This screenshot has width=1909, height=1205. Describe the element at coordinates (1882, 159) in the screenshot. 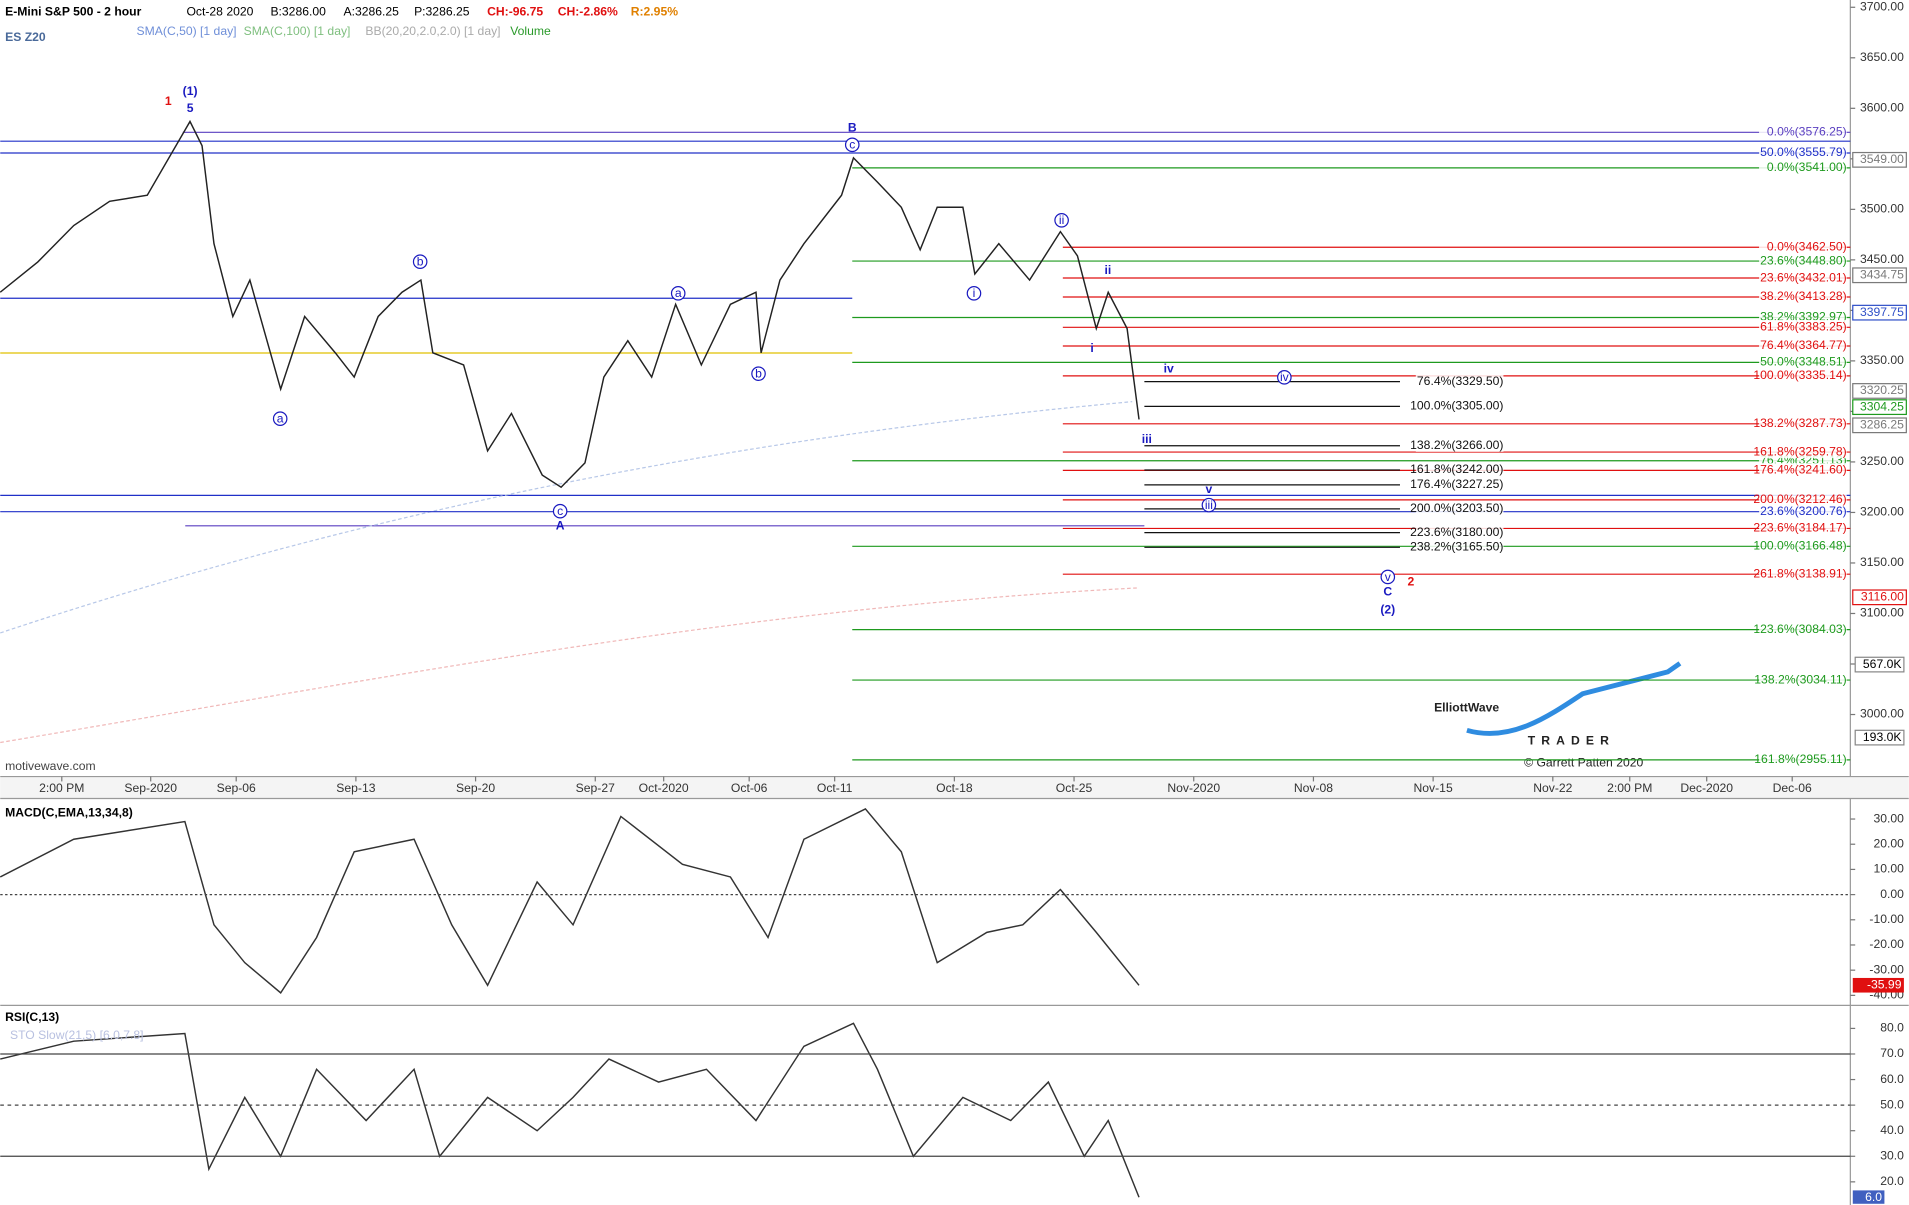

I see `price-tag-label: 3549.00` at that location.